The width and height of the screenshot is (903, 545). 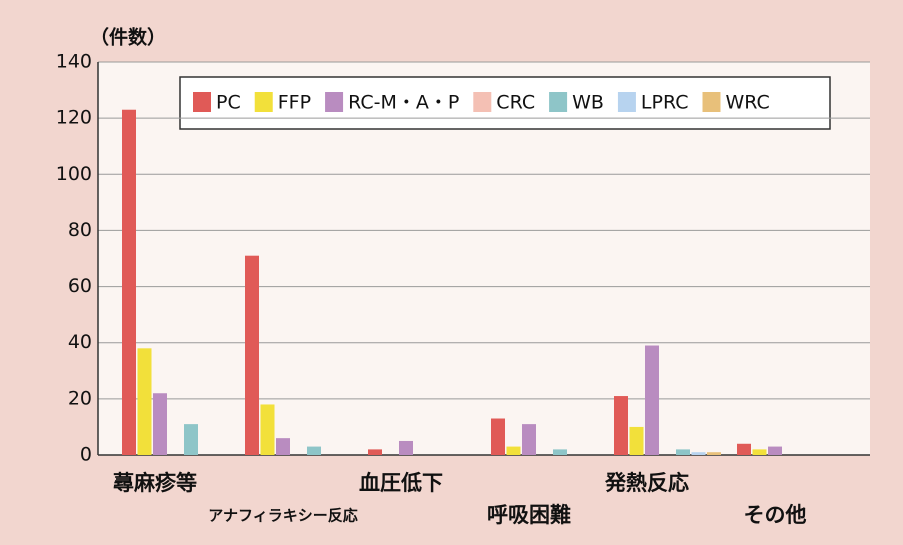 I want to click on legend-label: PC, so click(x=228, y=103).